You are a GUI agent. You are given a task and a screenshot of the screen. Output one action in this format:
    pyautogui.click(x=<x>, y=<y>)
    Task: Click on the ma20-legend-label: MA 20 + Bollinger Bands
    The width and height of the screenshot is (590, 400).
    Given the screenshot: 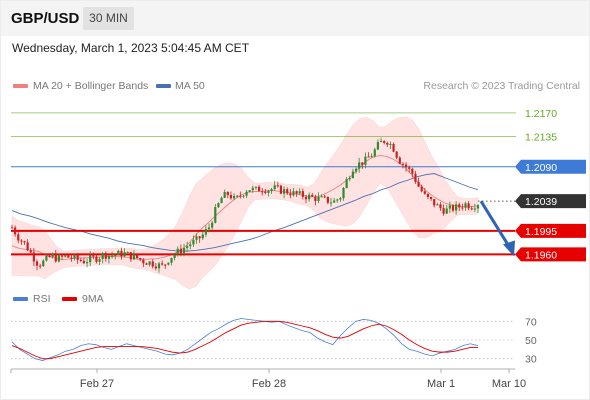 What is the action you would take?
    pyautogui.click(x=91, y=86)
    